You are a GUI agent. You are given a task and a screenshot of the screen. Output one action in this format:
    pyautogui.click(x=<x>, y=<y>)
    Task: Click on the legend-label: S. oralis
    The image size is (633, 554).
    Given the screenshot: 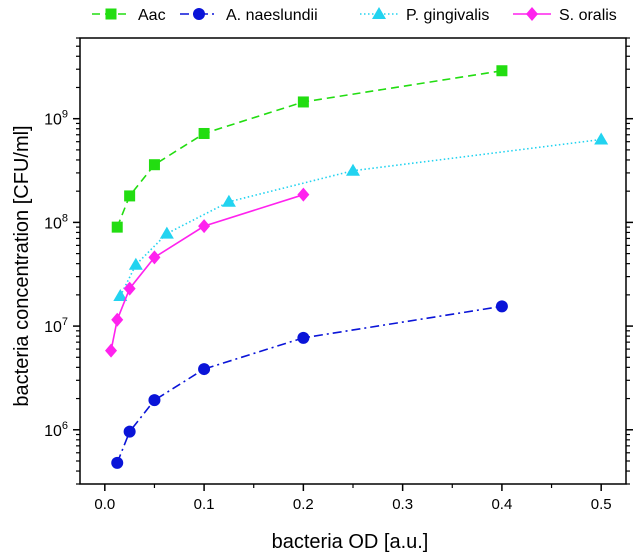 What is the action you would take?
    pyautogui.click(x=588, y=15)
    